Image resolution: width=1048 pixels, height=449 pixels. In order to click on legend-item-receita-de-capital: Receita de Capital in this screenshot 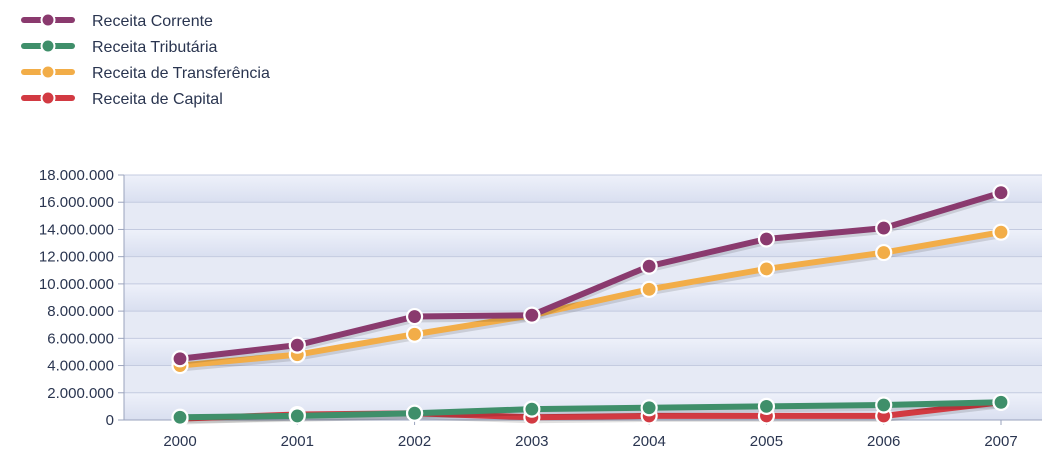, I will do `click(122, 99)`.